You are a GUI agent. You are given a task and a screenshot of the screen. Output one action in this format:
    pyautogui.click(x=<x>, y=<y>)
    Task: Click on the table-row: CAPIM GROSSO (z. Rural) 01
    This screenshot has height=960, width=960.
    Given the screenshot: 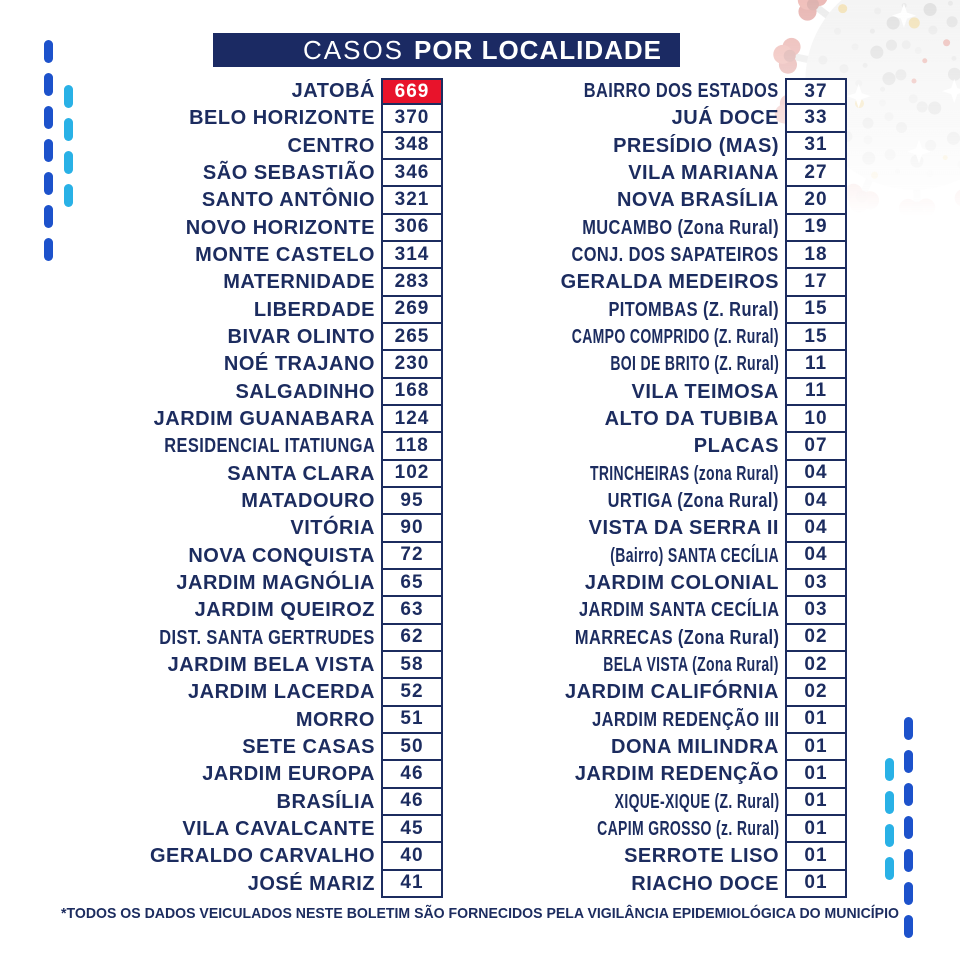 What is the action you would take?
    pyautogui.click(x=640, y=828)
    